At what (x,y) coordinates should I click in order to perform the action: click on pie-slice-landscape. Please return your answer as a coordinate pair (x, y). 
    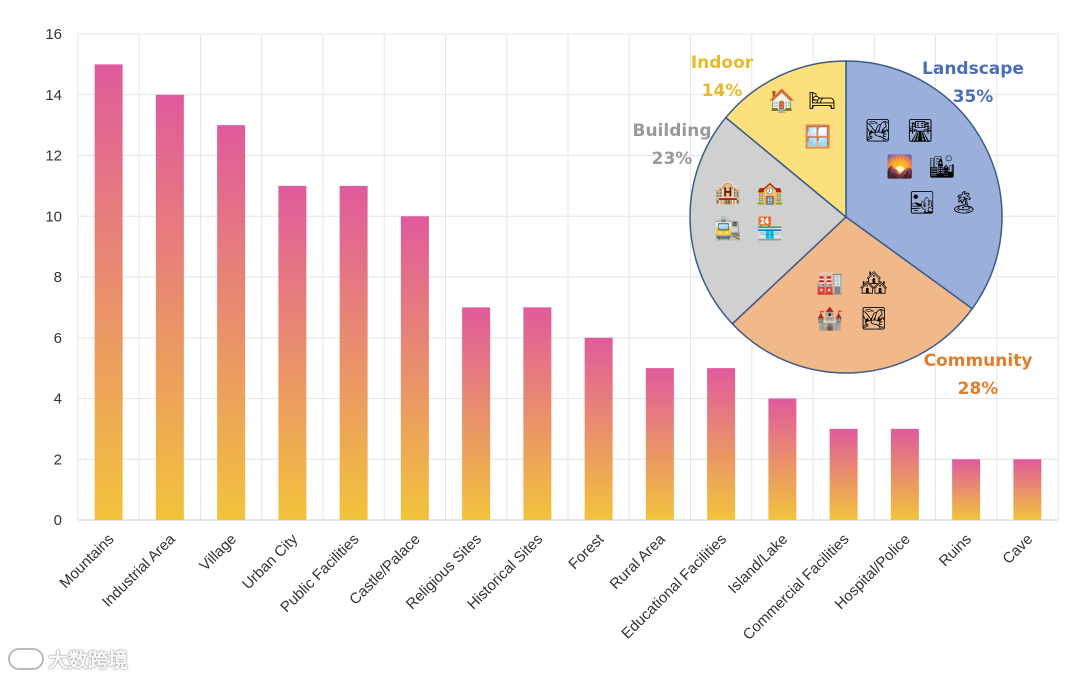
    Looking at the image, I should click on (924, 185).